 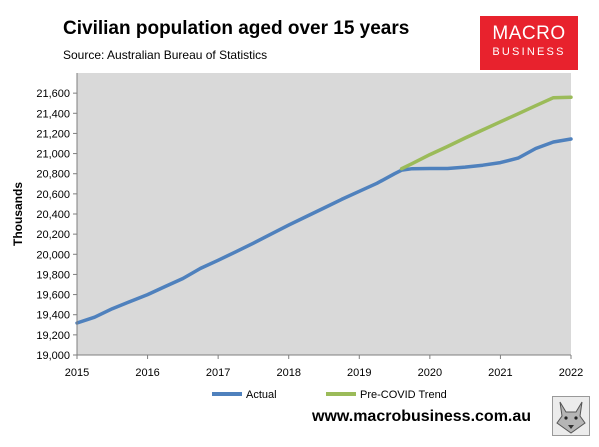 I want to click on y-tick-label: 20,000, so click(x=53, y=255).